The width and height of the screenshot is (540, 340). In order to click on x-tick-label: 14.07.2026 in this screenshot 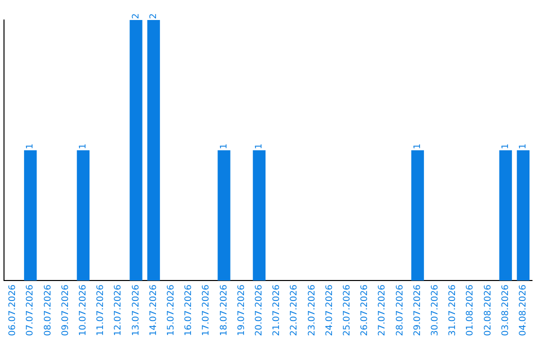, I will do `click(153, 310)`.